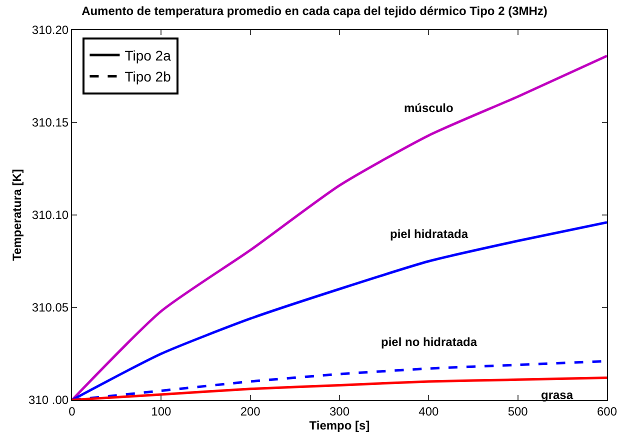 The width and height of the screenshot is (629, 442). What do you see at coordinates (50, 30) in the screenshot?
I see `y-tick-label: 310.20` at bounding box center [50, 30].